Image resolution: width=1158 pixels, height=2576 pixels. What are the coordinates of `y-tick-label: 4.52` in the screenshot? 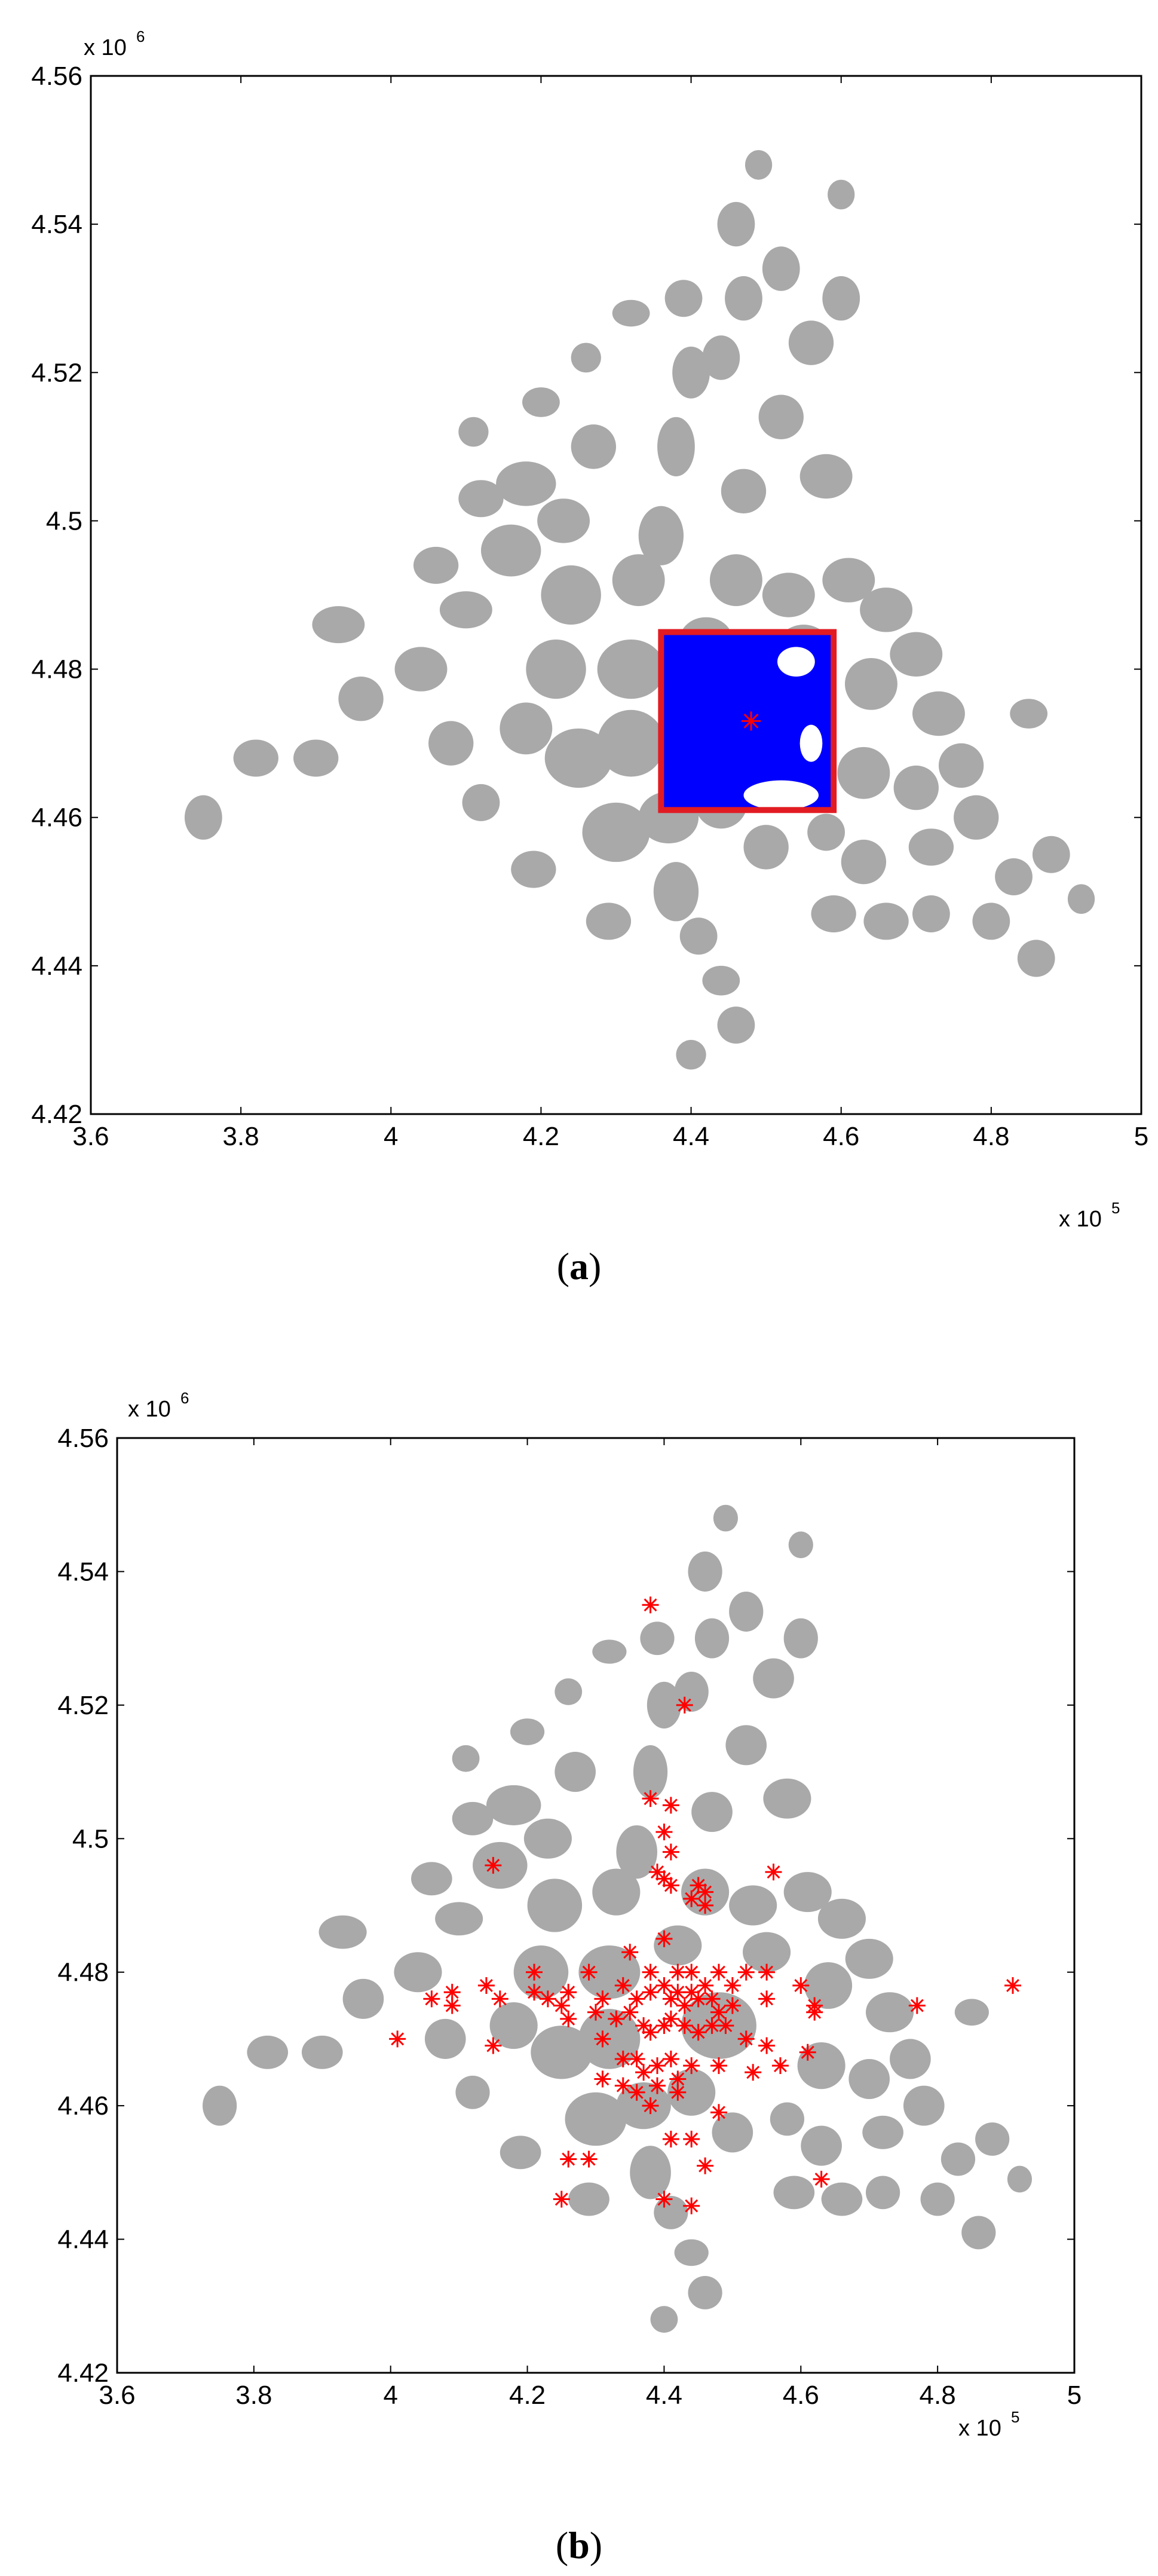 It's located at (83, 1705).